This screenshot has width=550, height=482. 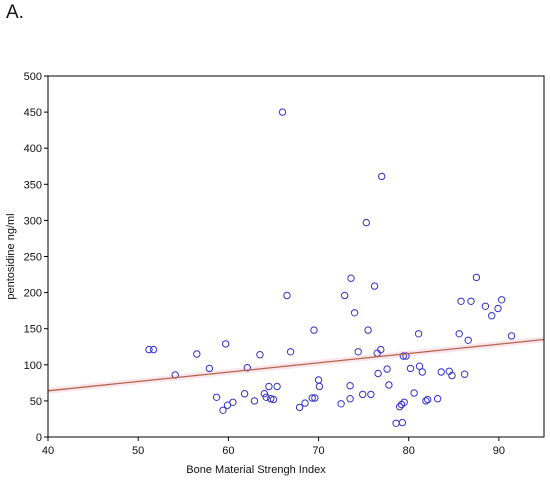 What do you see at coordinates (33, 77) in the screenshot?
I see `y-tick-label: 500` at bounding box center [33, 77].